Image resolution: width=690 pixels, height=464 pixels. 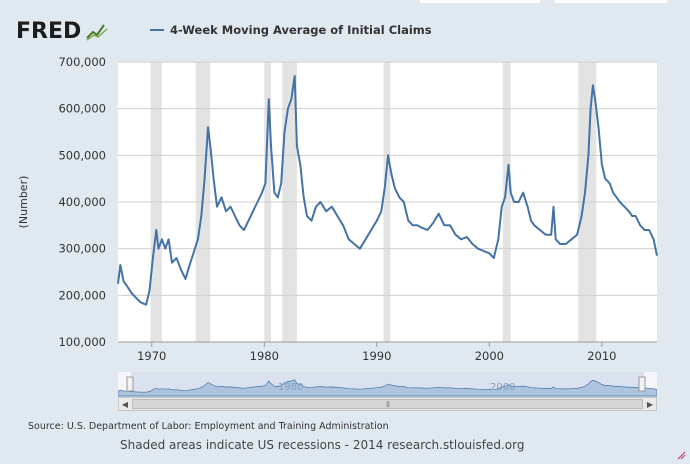 I want to click on navigator-area, so click(x=387, y=388).